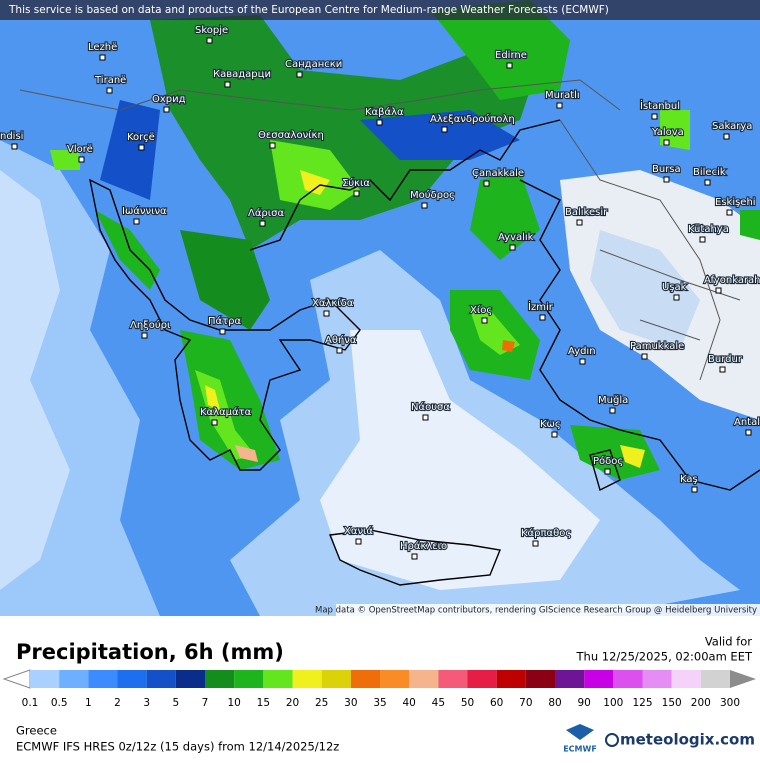 Image resolution: width=760 pixels, height=764 pixels. What do you see at coordinates (657, 346) in the screenshot?
I see `city-label: Pamukkale` at bounding box center [657, 346].